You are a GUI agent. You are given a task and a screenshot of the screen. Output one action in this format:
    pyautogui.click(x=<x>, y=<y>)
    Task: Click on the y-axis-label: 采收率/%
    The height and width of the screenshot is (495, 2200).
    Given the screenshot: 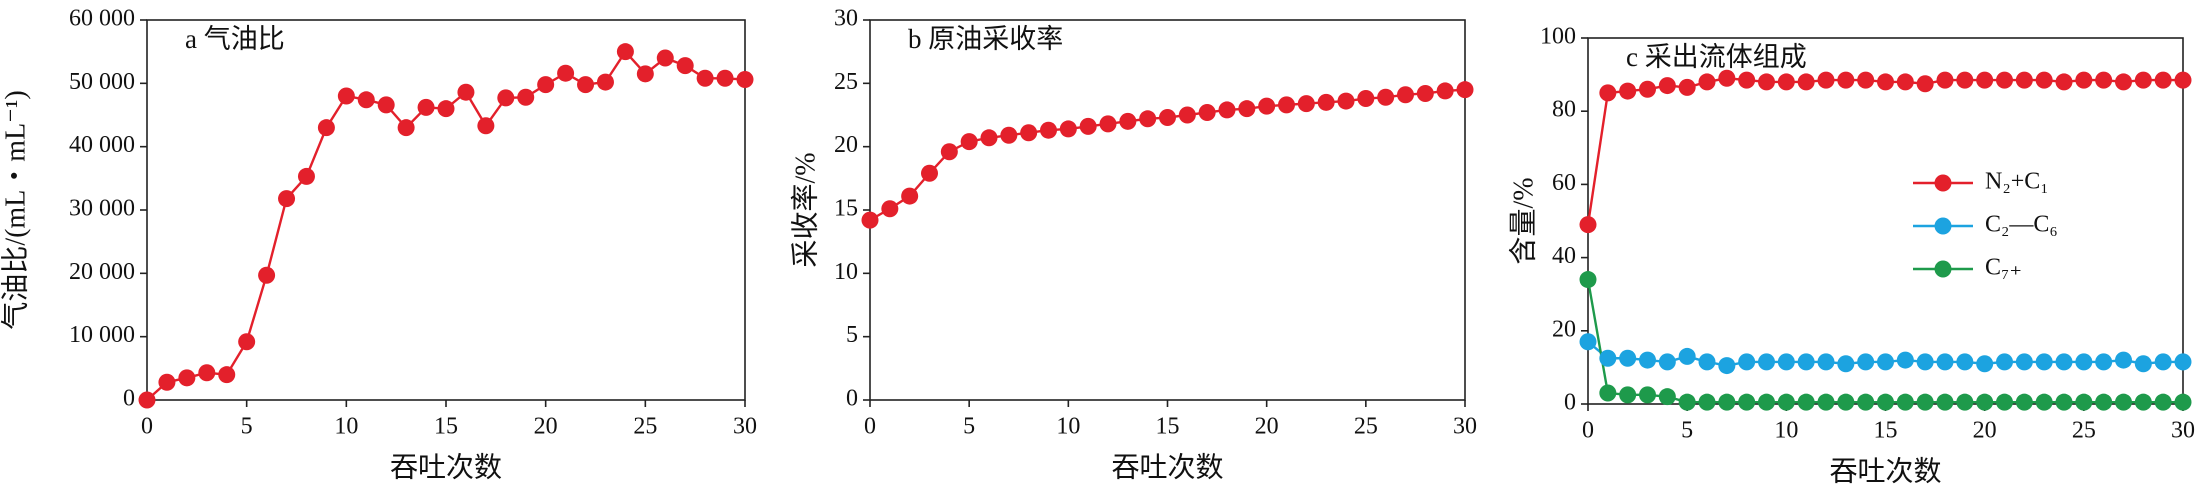 What is the action you would take?
    pyautogui.click(x=805, y=209)
    